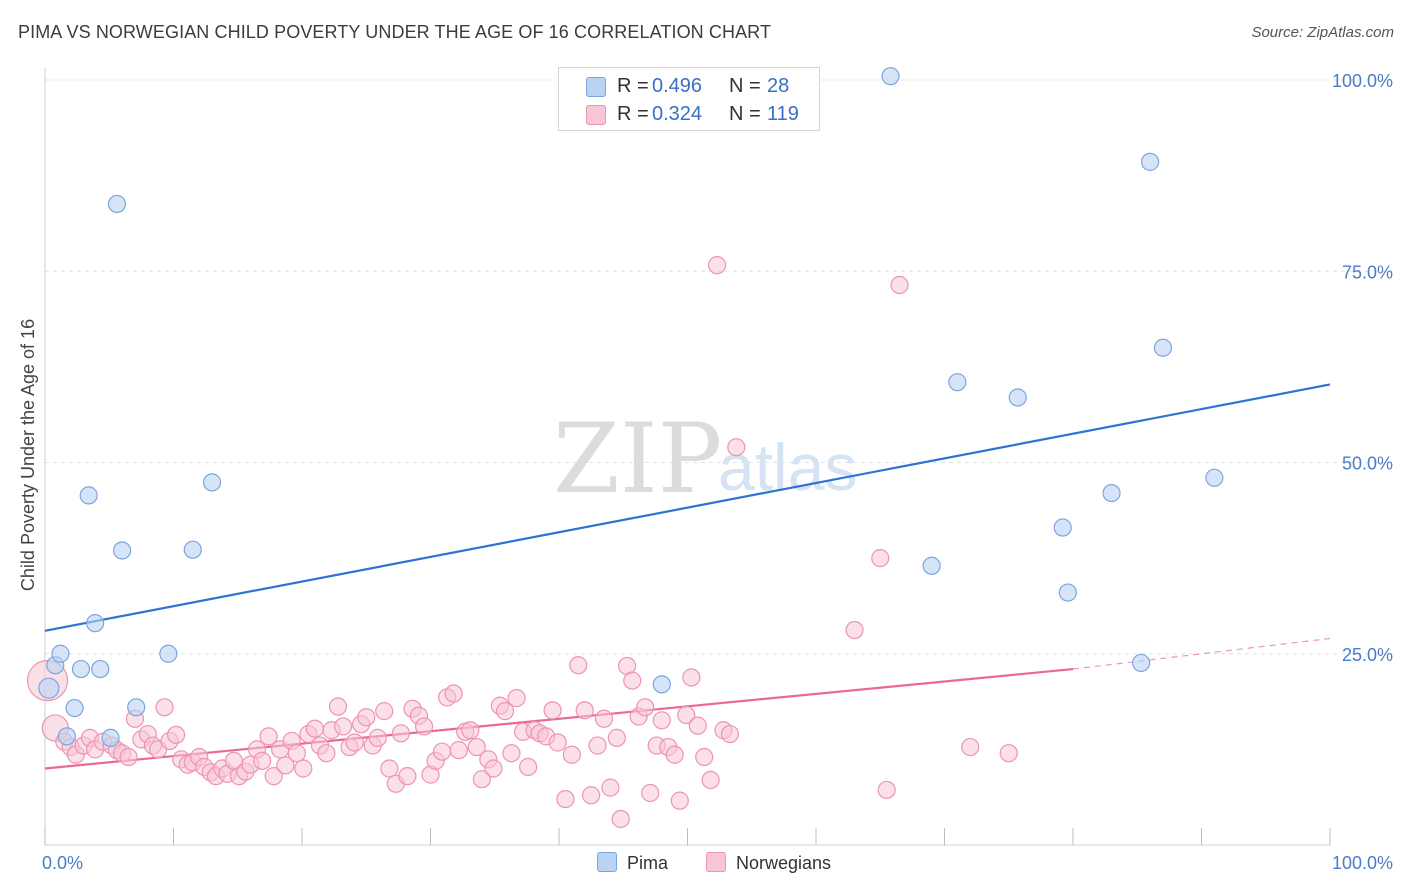 The width and height of the screenshot is (1406, 892). I want to click on x-tick-label: 0.0%, so click(62, 863).